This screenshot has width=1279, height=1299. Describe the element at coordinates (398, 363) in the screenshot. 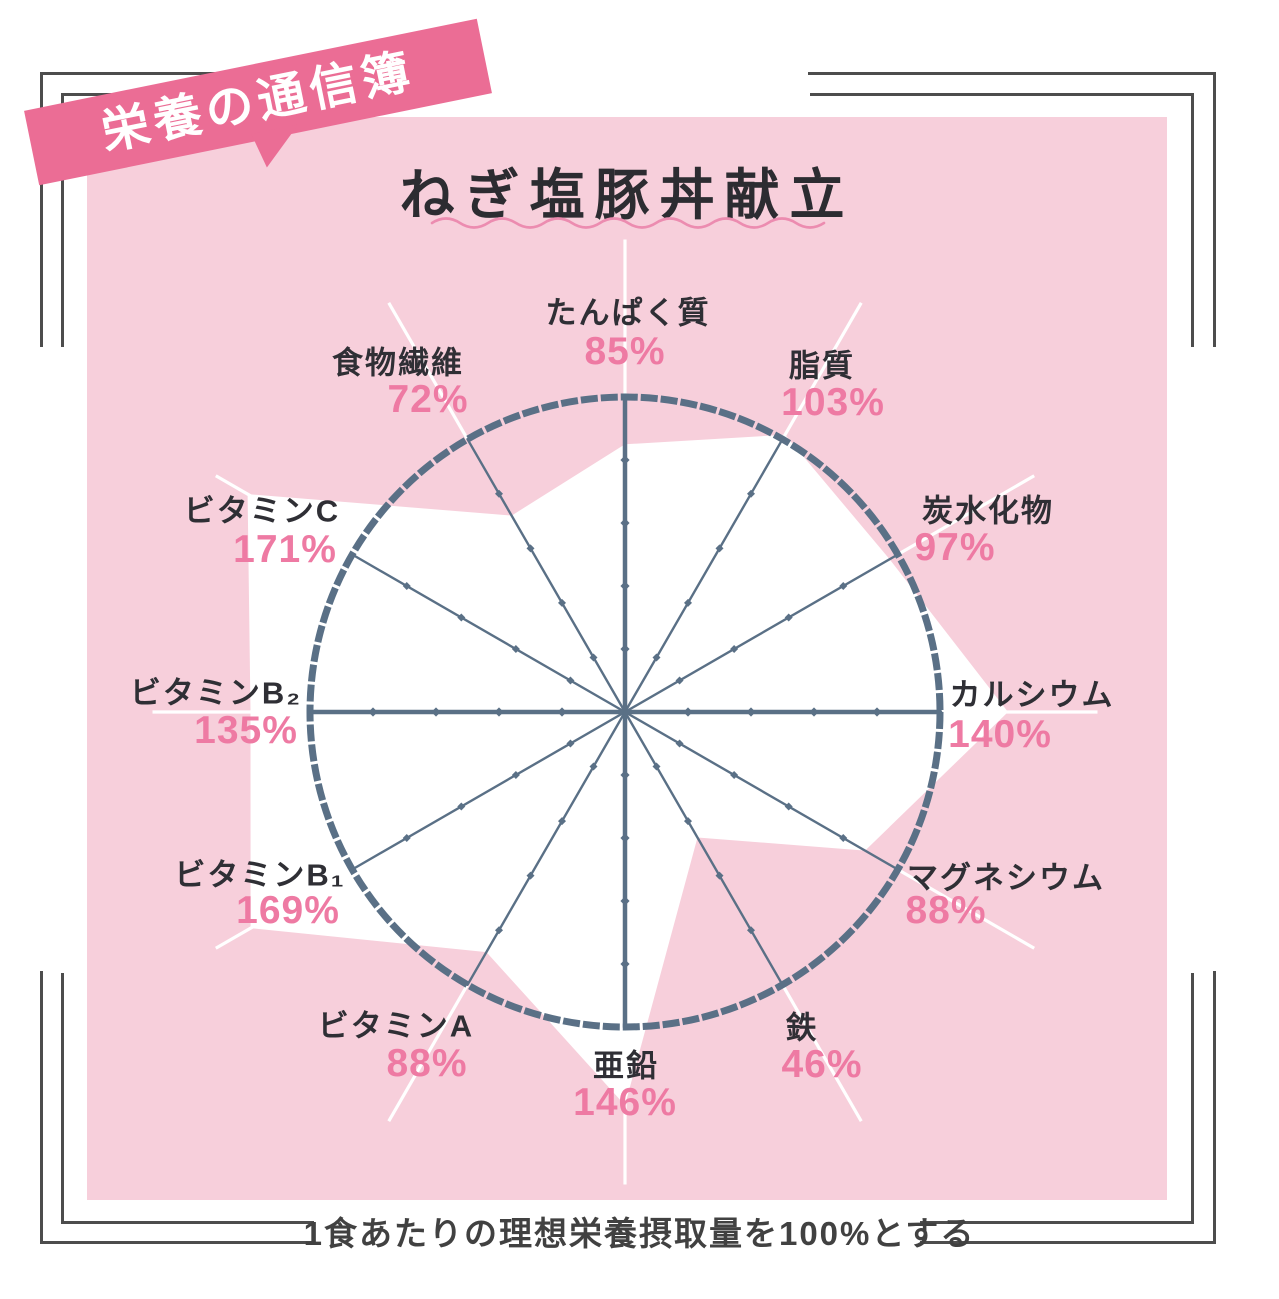

I see `axis-label: 食物繊維` at that location.